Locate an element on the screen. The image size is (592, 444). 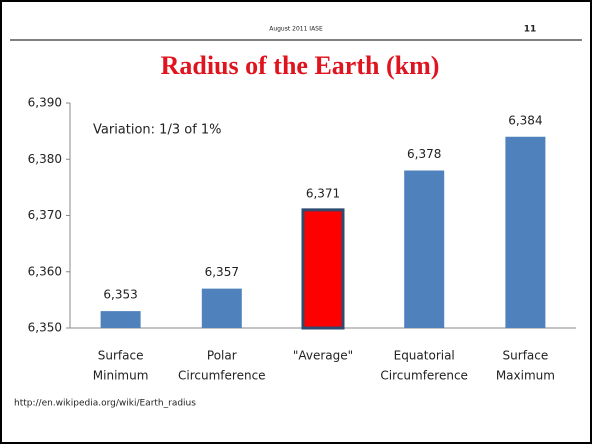
value-label: 6,371 is located at coordinates (323, 193).